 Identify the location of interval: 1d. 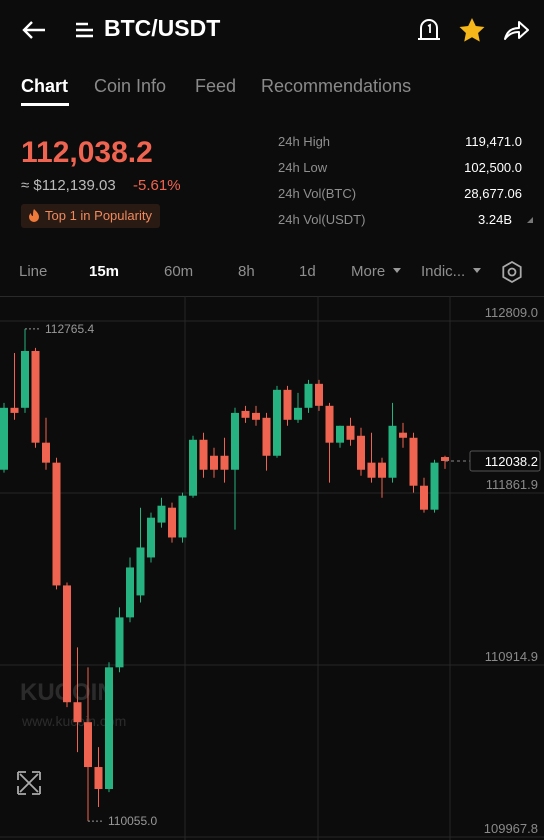
(307, 271).